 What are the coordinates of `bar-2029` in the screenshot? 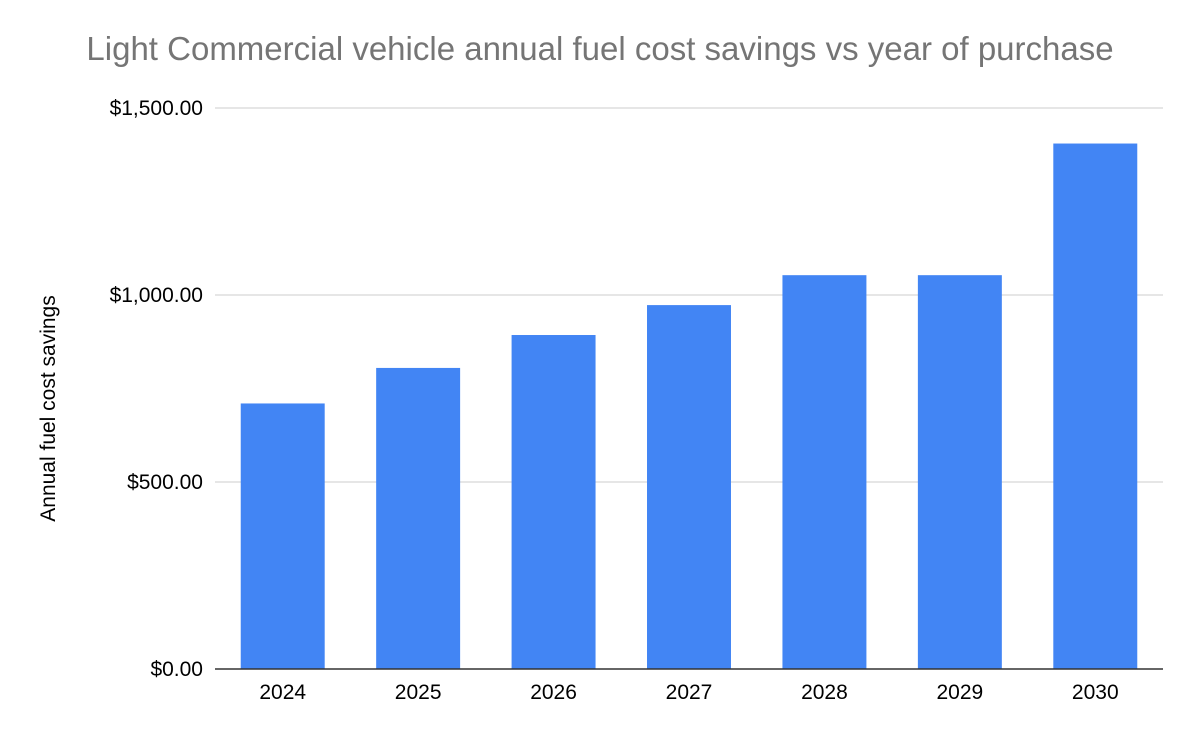 It's located at (959, 472).